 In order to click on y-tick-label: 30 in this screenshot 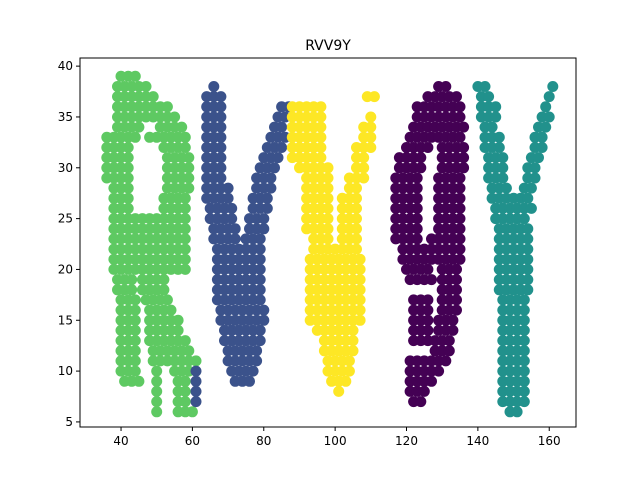, I will do `click(65, 168)`.